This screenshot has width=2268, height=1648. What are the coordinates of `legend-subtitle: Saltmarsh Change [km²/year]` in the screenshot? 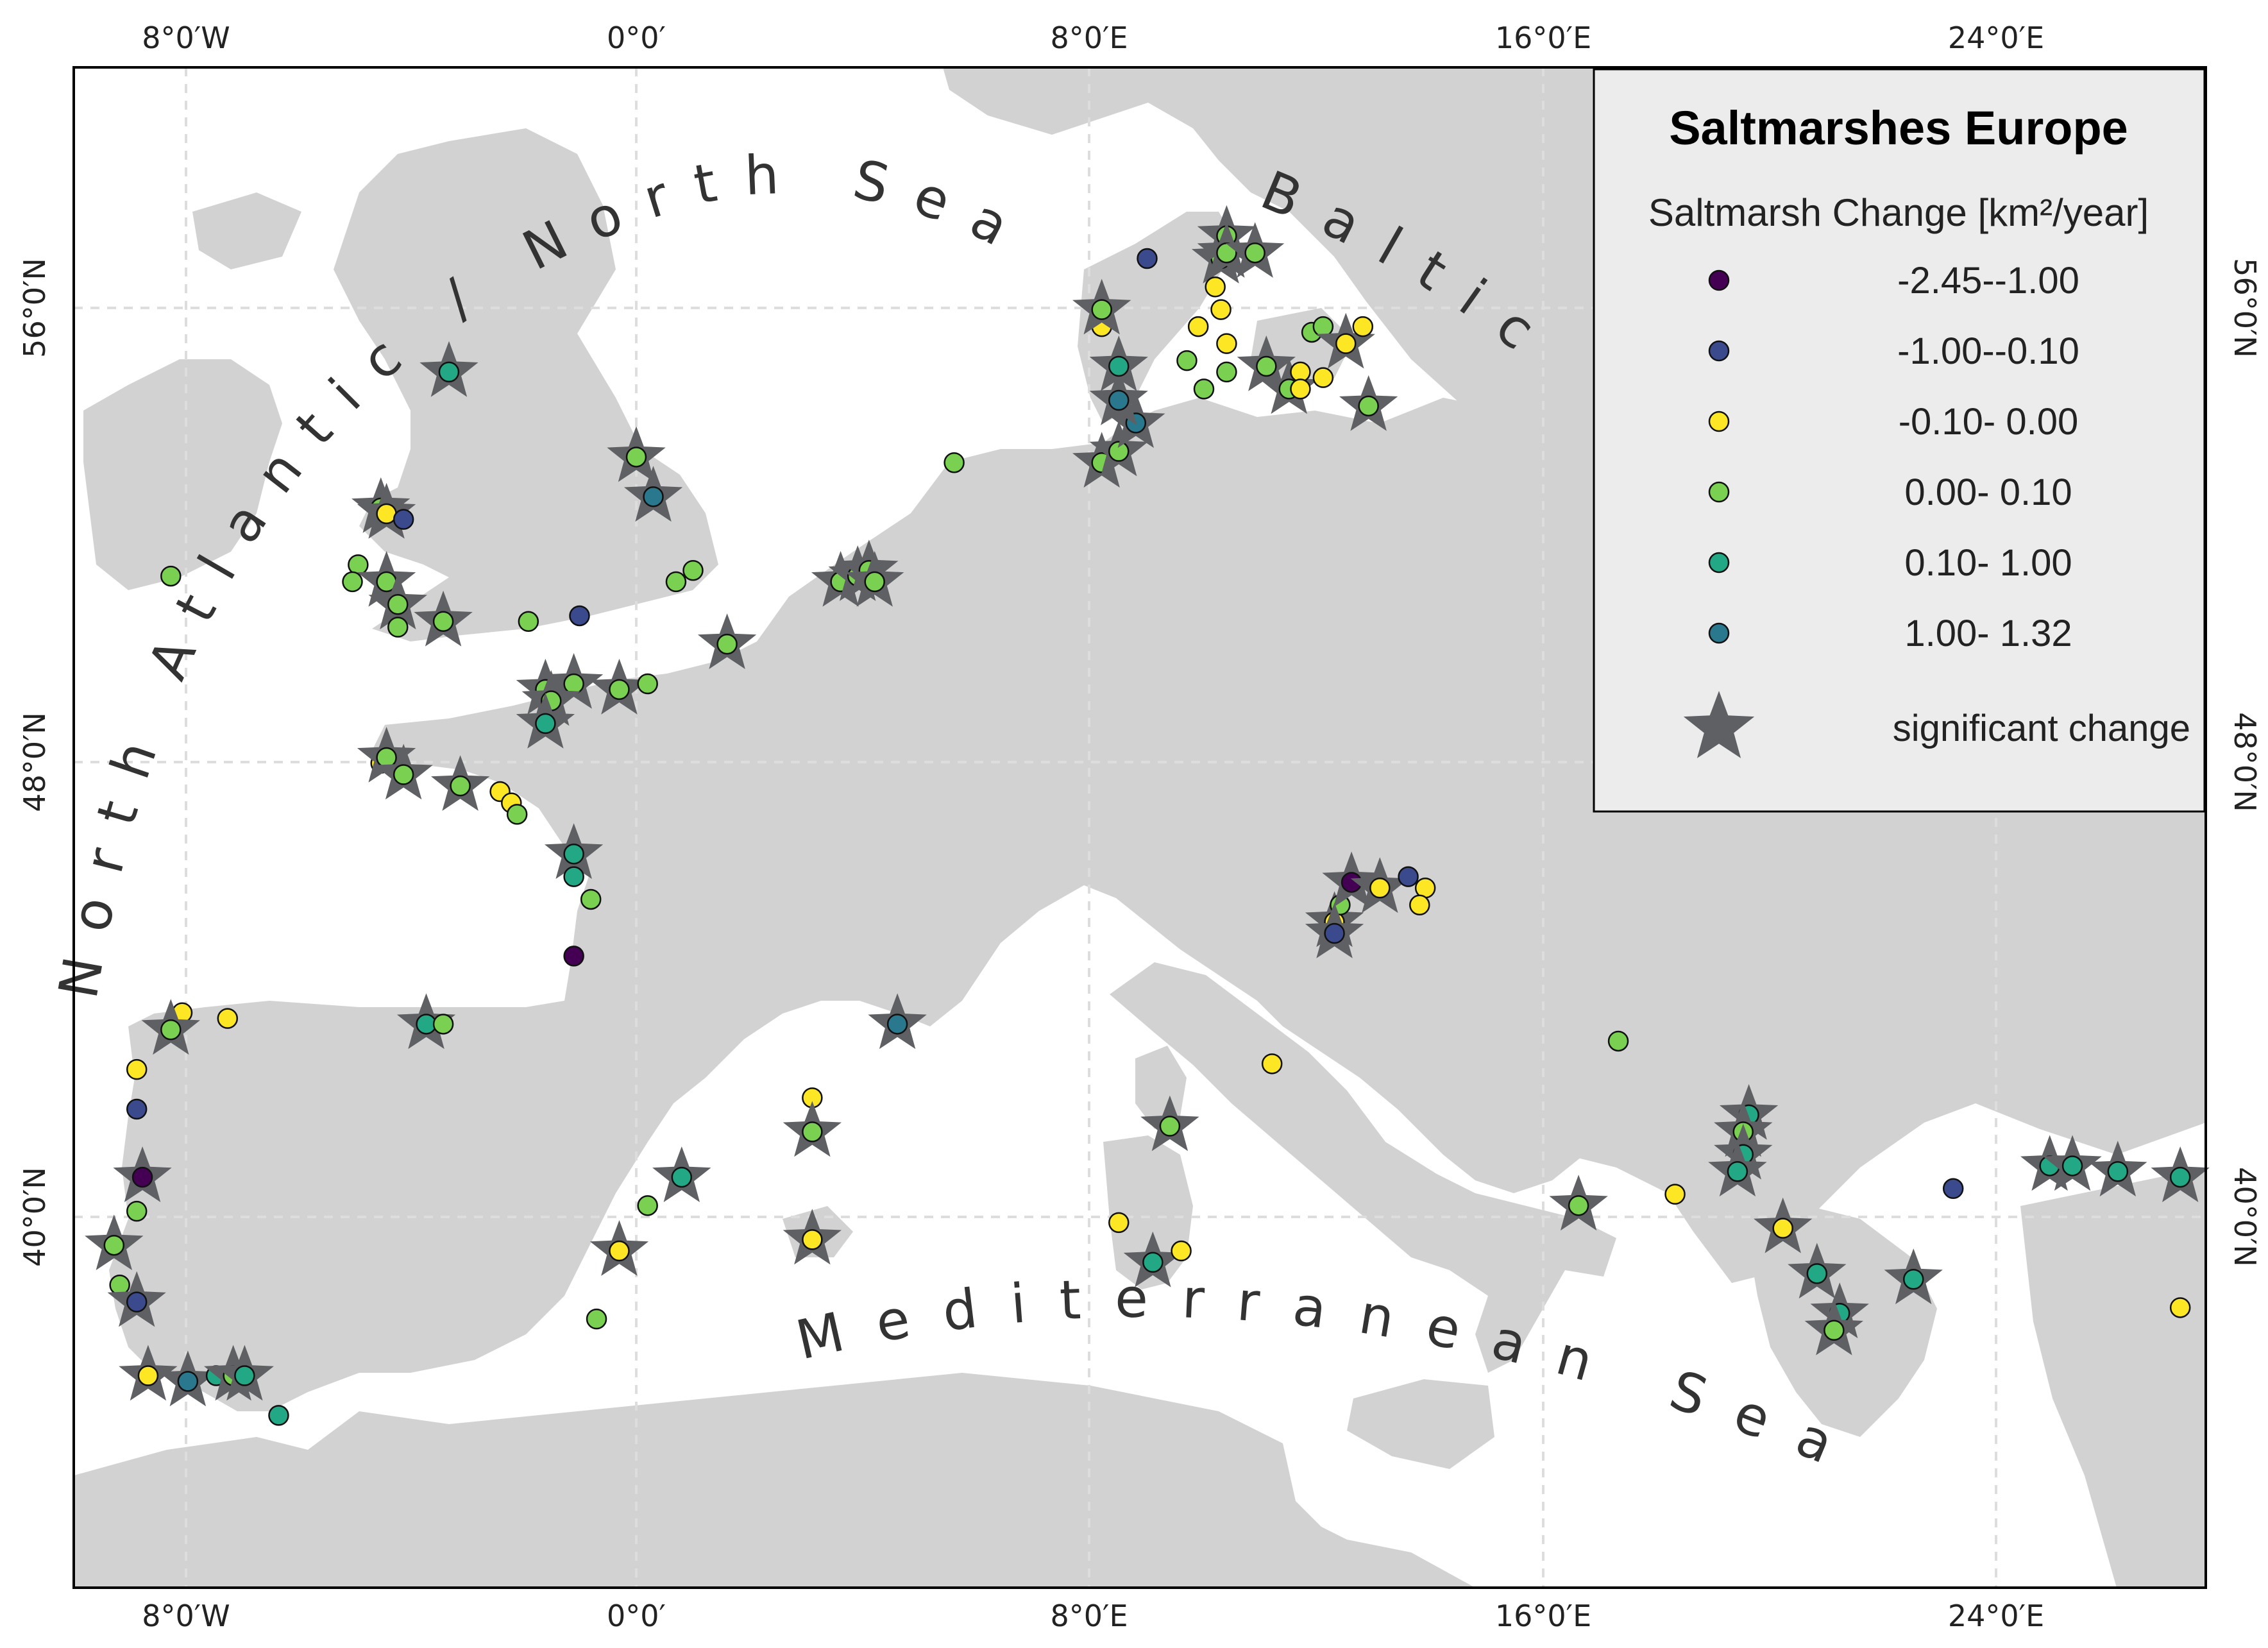 It's located at (1899, 212).